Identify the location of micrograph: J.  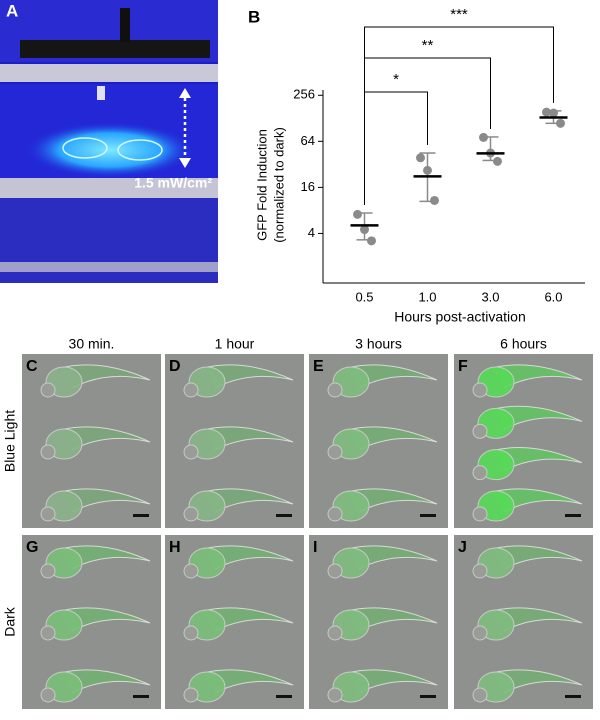
(523, 622).